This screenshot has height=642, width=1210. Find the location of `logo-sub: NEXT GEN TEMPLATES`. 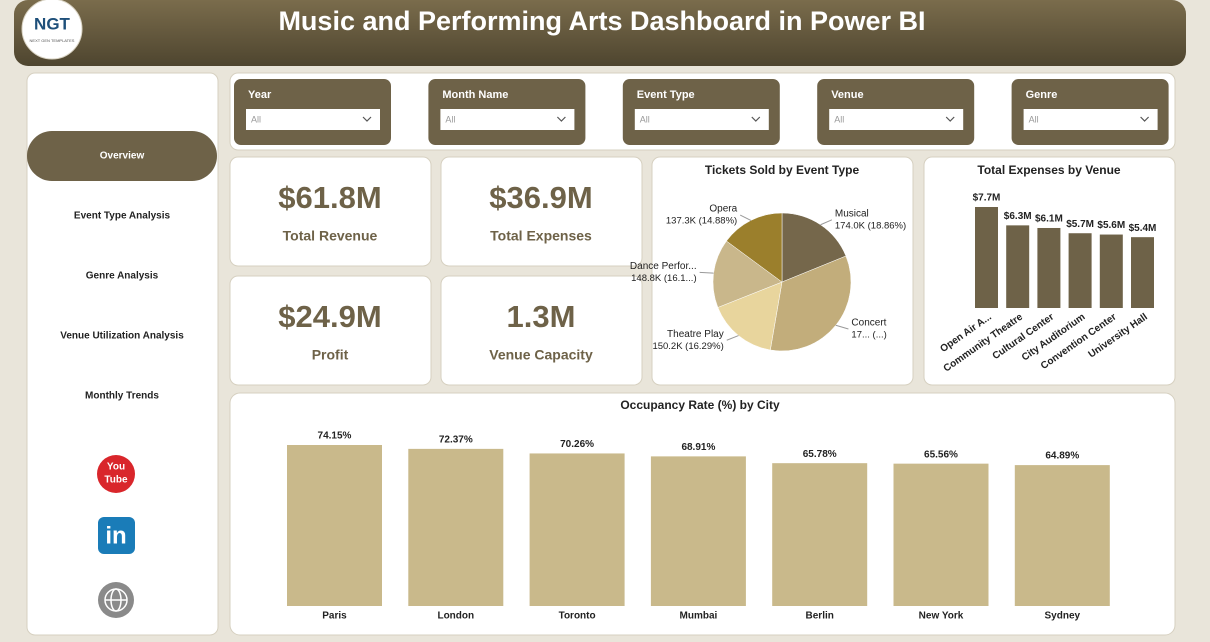

logo-sub: NEXT GEN TEMPLATES is located at coordinates (52, 40).